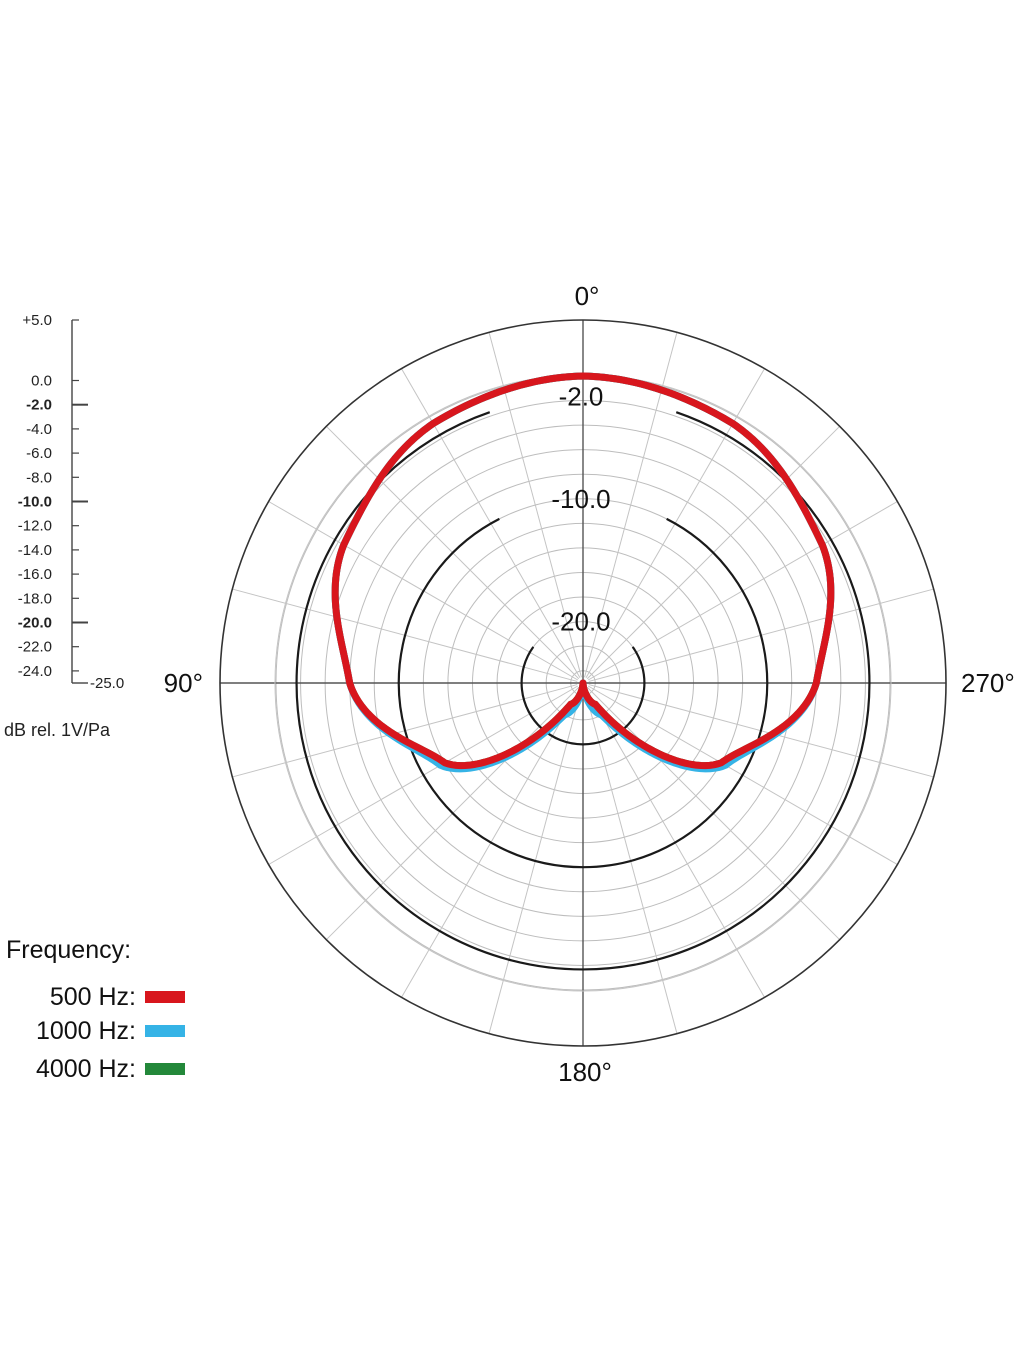 The image size is (1024, 1365). I want to click on legend-item-label: 1000 Hz:, so click(86, 1031).